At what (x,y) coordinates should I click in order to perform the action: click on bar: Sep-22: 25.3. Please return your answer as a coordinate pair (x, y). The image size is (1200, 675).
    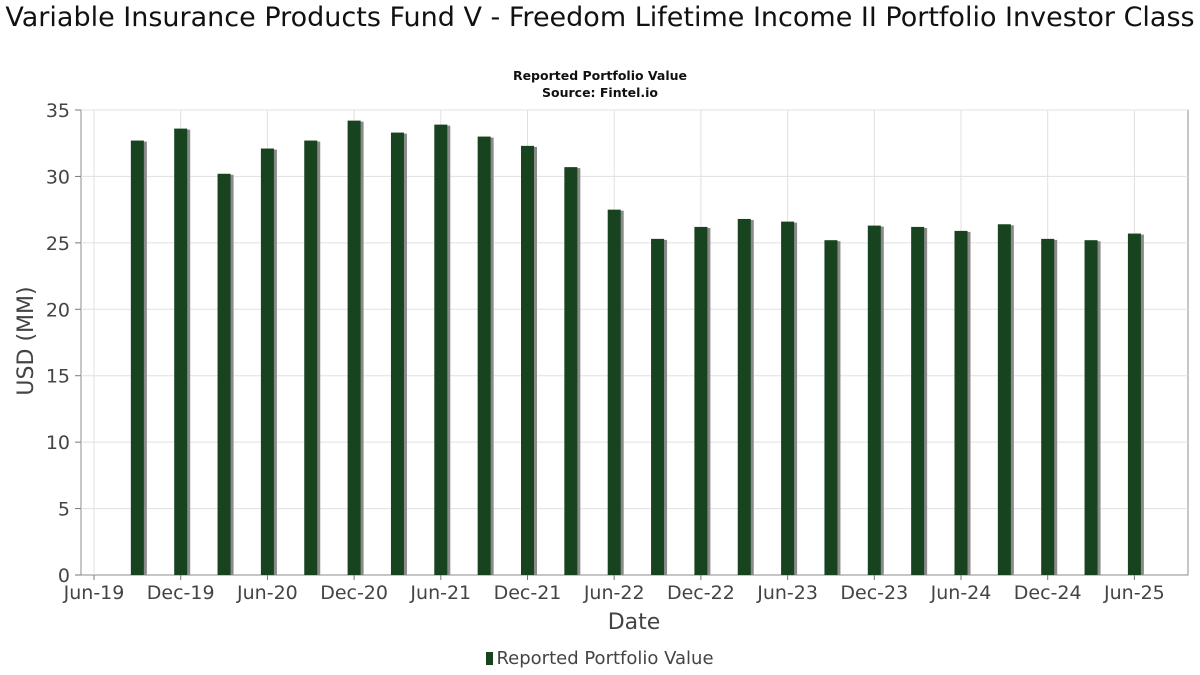
    Looking at the image, I should click on (658, 406).